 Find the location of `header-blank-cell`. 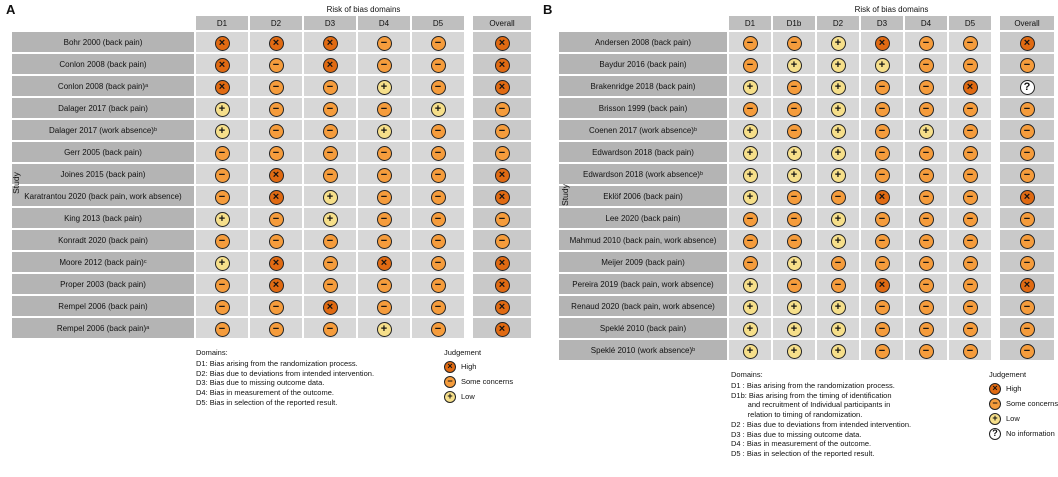

header-blank-cell is located at coordinates (103, 9).